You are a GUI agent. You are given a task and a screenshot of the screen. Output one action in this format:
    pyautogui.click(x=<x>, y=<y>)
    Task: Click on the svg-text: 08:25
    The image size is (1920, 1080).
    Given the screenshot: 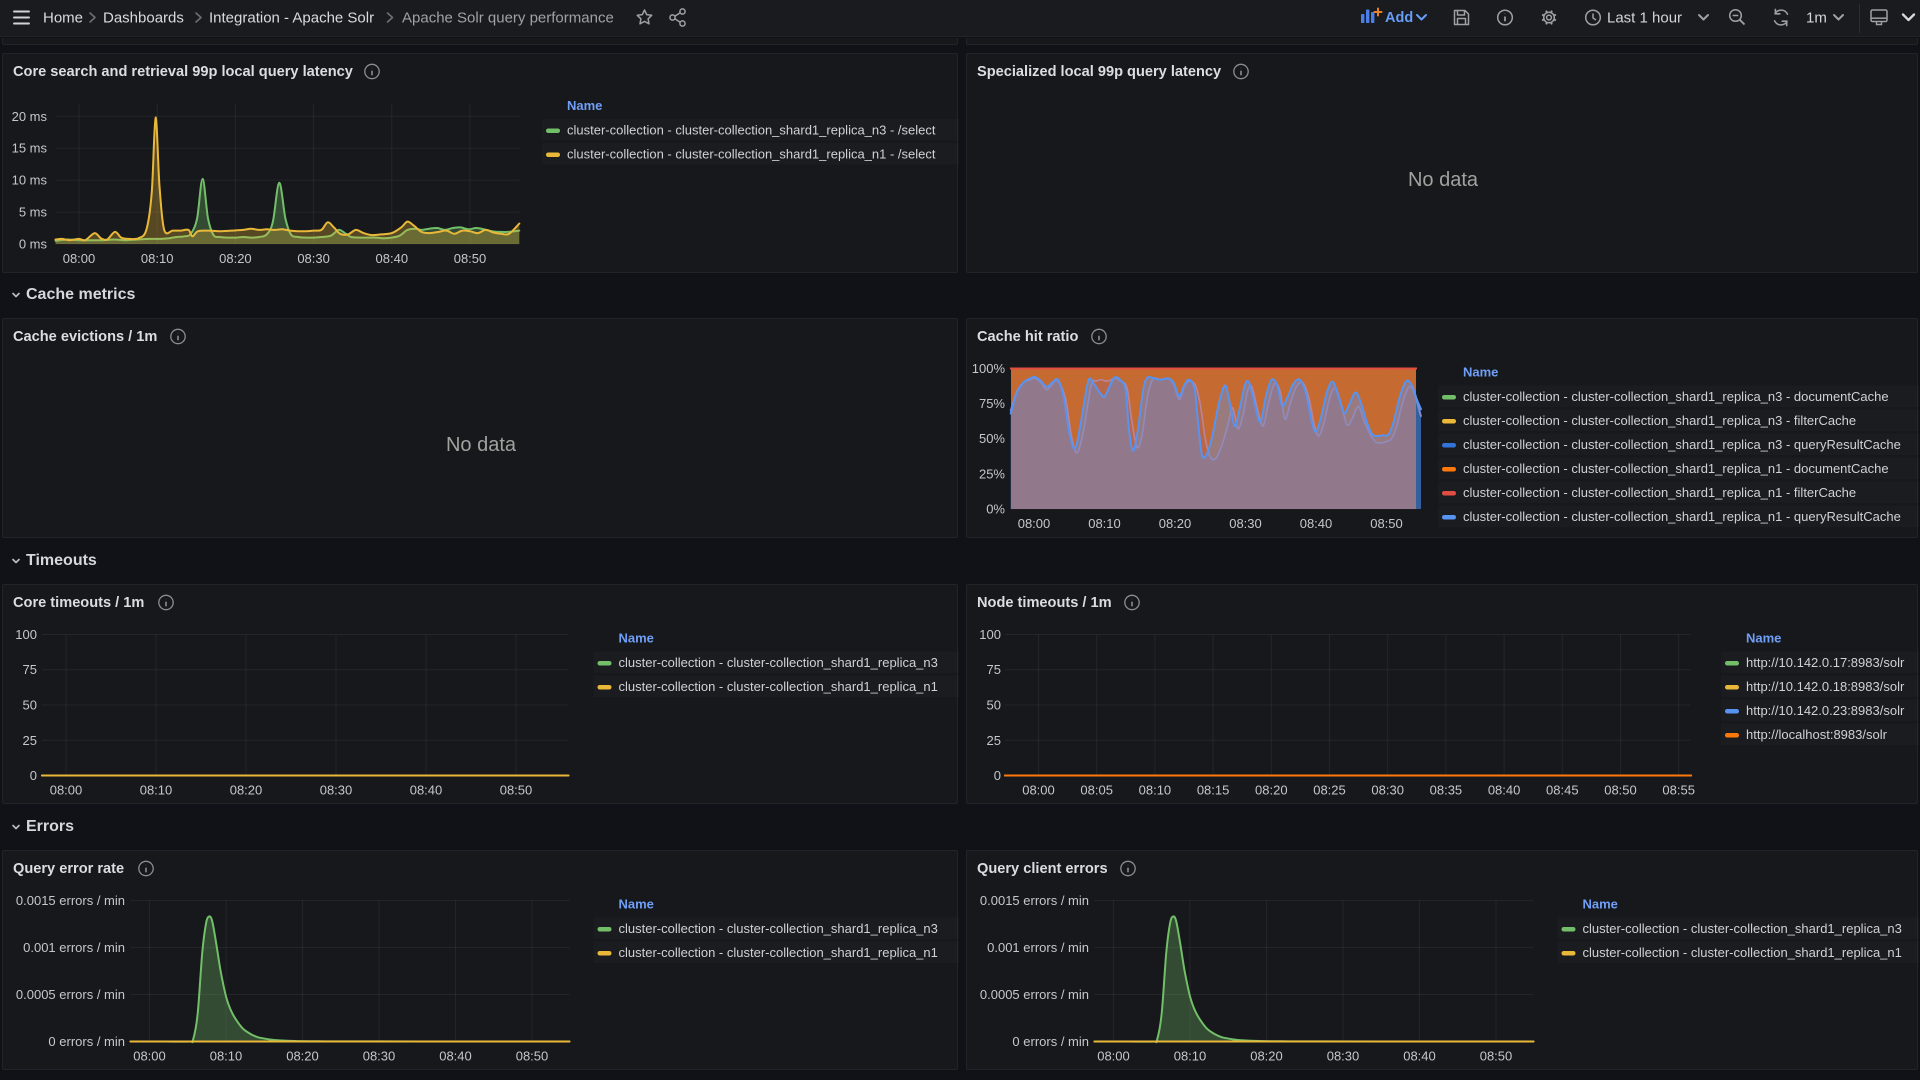 What is the action you would take?
    pyautogui.click(x=1329, y=790)
    